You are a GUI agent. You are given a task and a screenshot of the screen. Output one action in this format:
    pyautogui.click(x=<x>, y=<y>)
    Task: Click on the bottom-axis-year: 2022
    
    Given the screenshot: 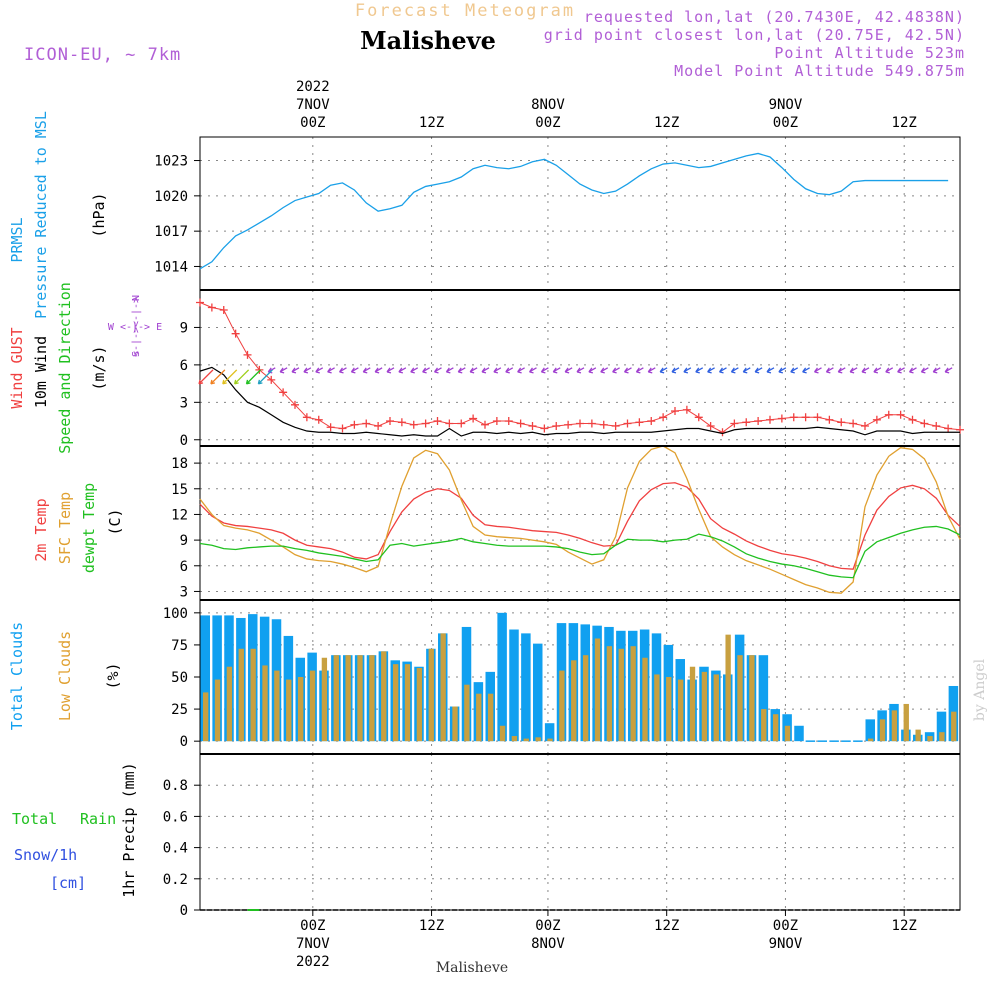 What is the action you would take?
    pyautogui.click(x=313, y=962)
    